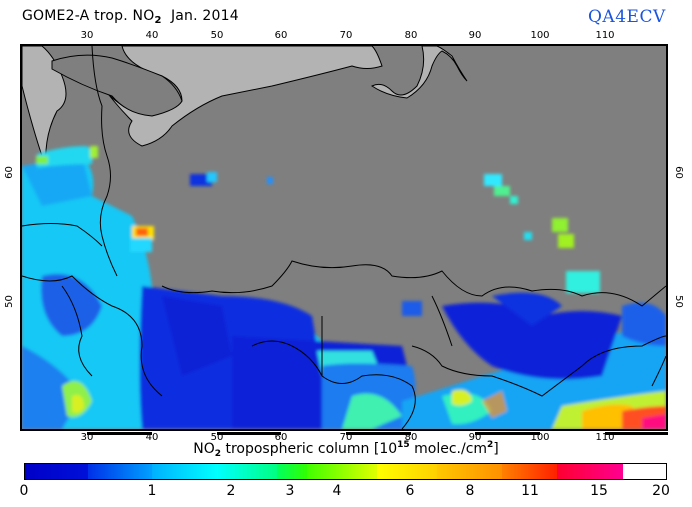 The image size is (692, 507). I want to click on x-tick-bottom: 50, so click(217, 437).